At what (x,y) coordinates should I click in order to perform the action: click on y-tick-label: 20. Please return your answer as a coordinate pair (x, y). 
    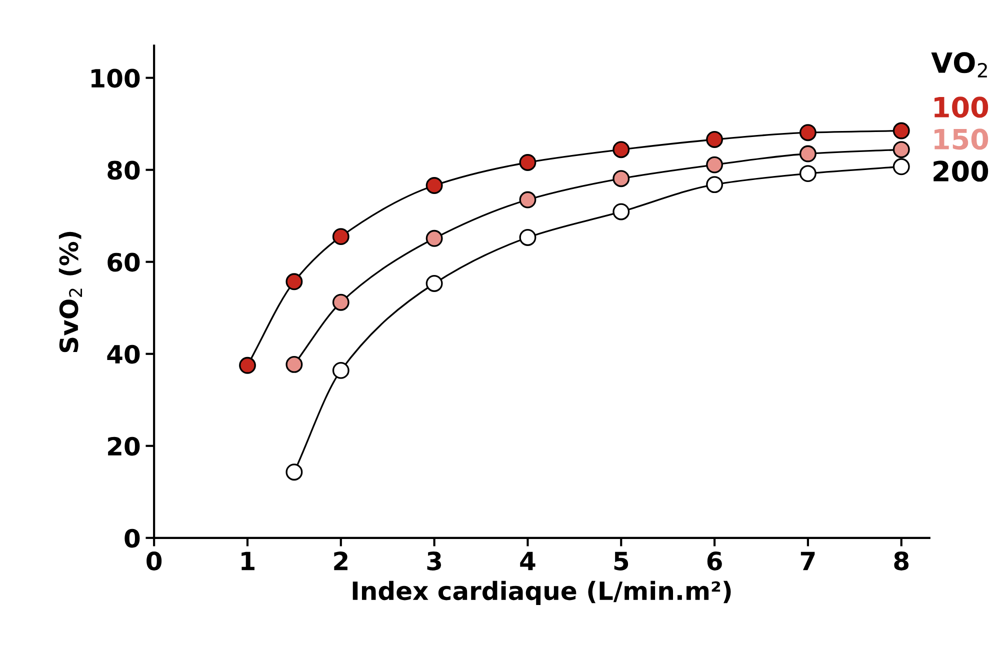
    Looking at the image, I should click on (124, 446).